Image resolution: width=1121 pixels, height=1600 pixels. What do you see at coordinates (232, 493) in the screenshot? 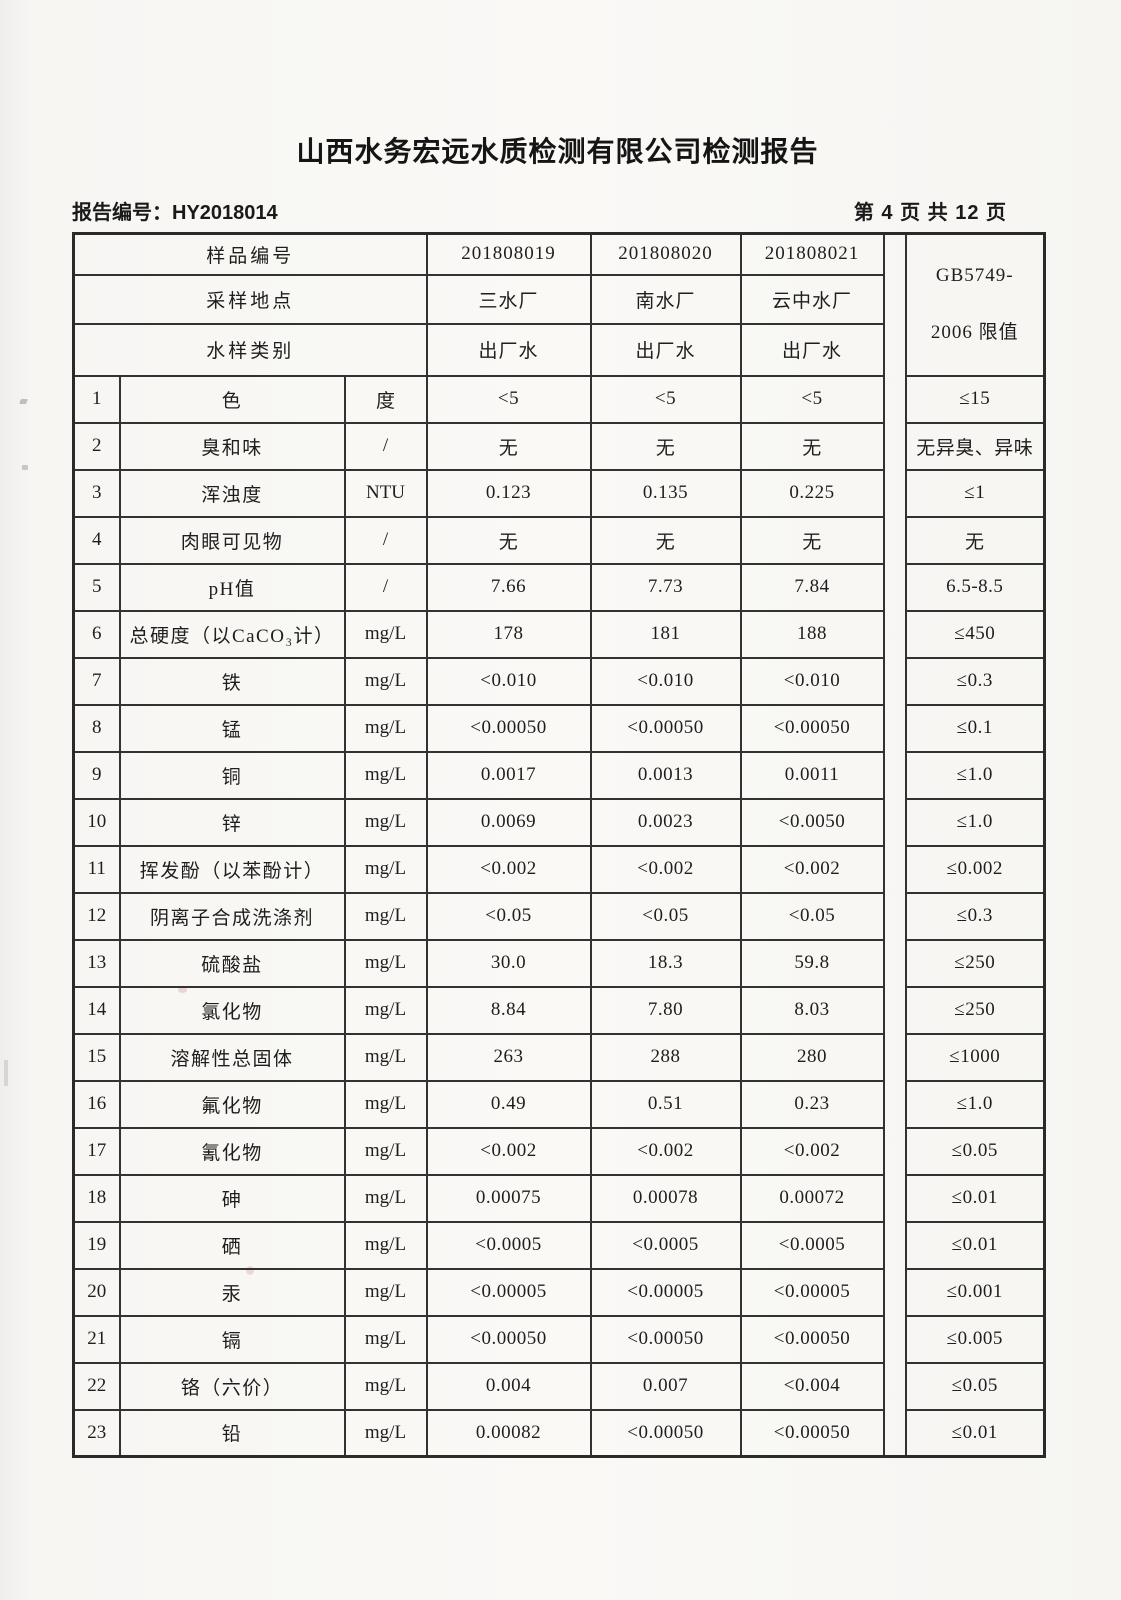
I see `parameter-name: 浑浊度` at bounding box center [232, 493].